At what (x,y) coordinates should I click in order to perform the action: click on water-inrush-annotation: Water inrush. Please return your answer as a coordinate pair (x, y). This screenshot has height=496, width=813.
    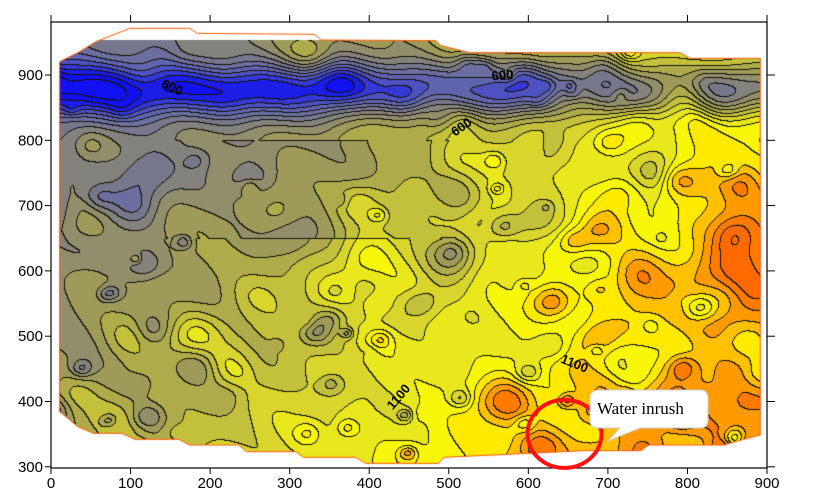
    Looking at the image, I should click on (617, 429).